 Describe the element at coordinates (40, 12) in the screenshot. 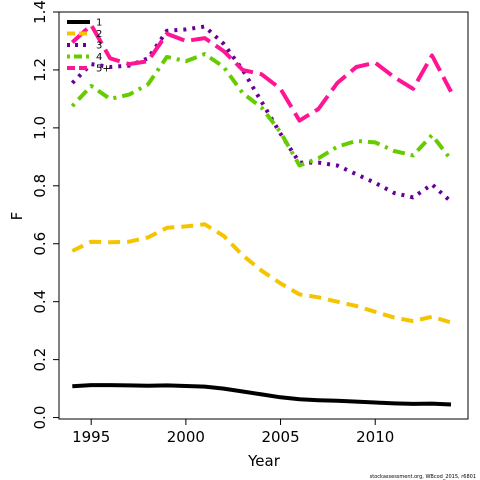

I see `y-tick-label: 1.4` at that location.